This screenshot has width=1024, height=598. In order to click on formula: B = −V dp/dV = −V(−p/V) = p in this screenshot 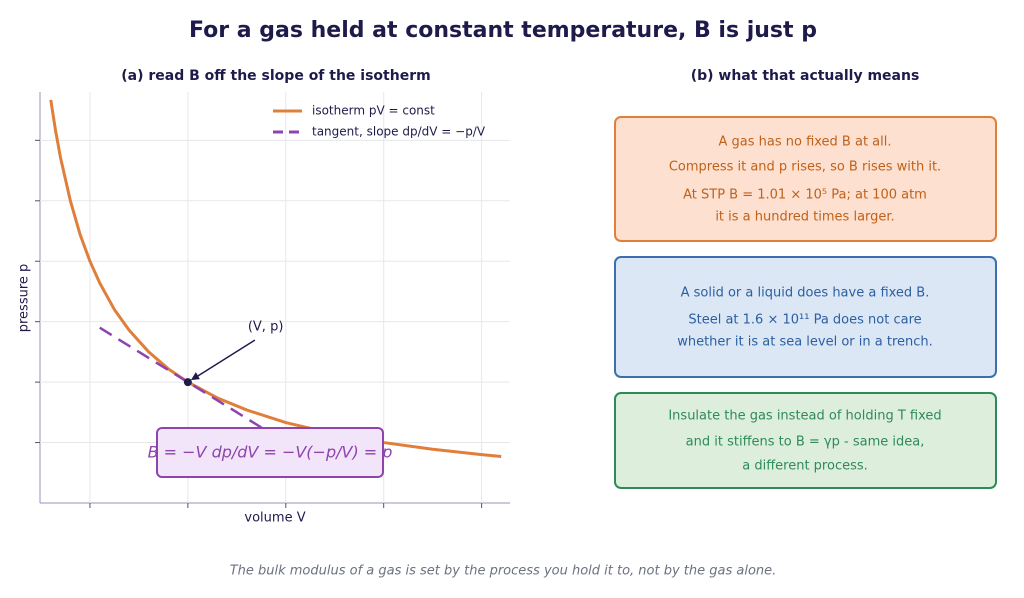, I will do `click(270, 452)`.